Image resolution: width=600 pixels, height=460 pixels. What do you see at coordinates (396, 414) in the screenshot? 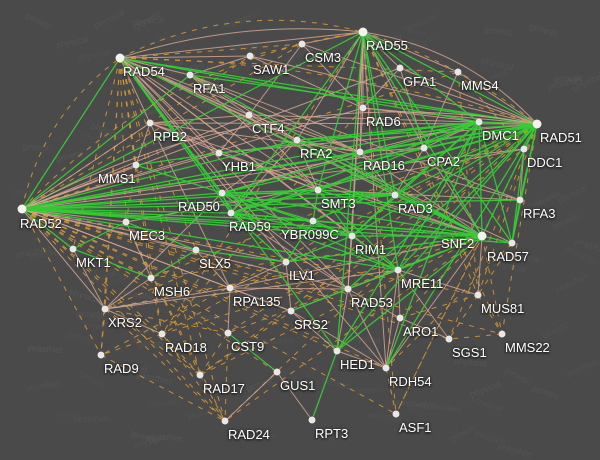
I see `graph-node-asf1` at bounding box center [396, 414].